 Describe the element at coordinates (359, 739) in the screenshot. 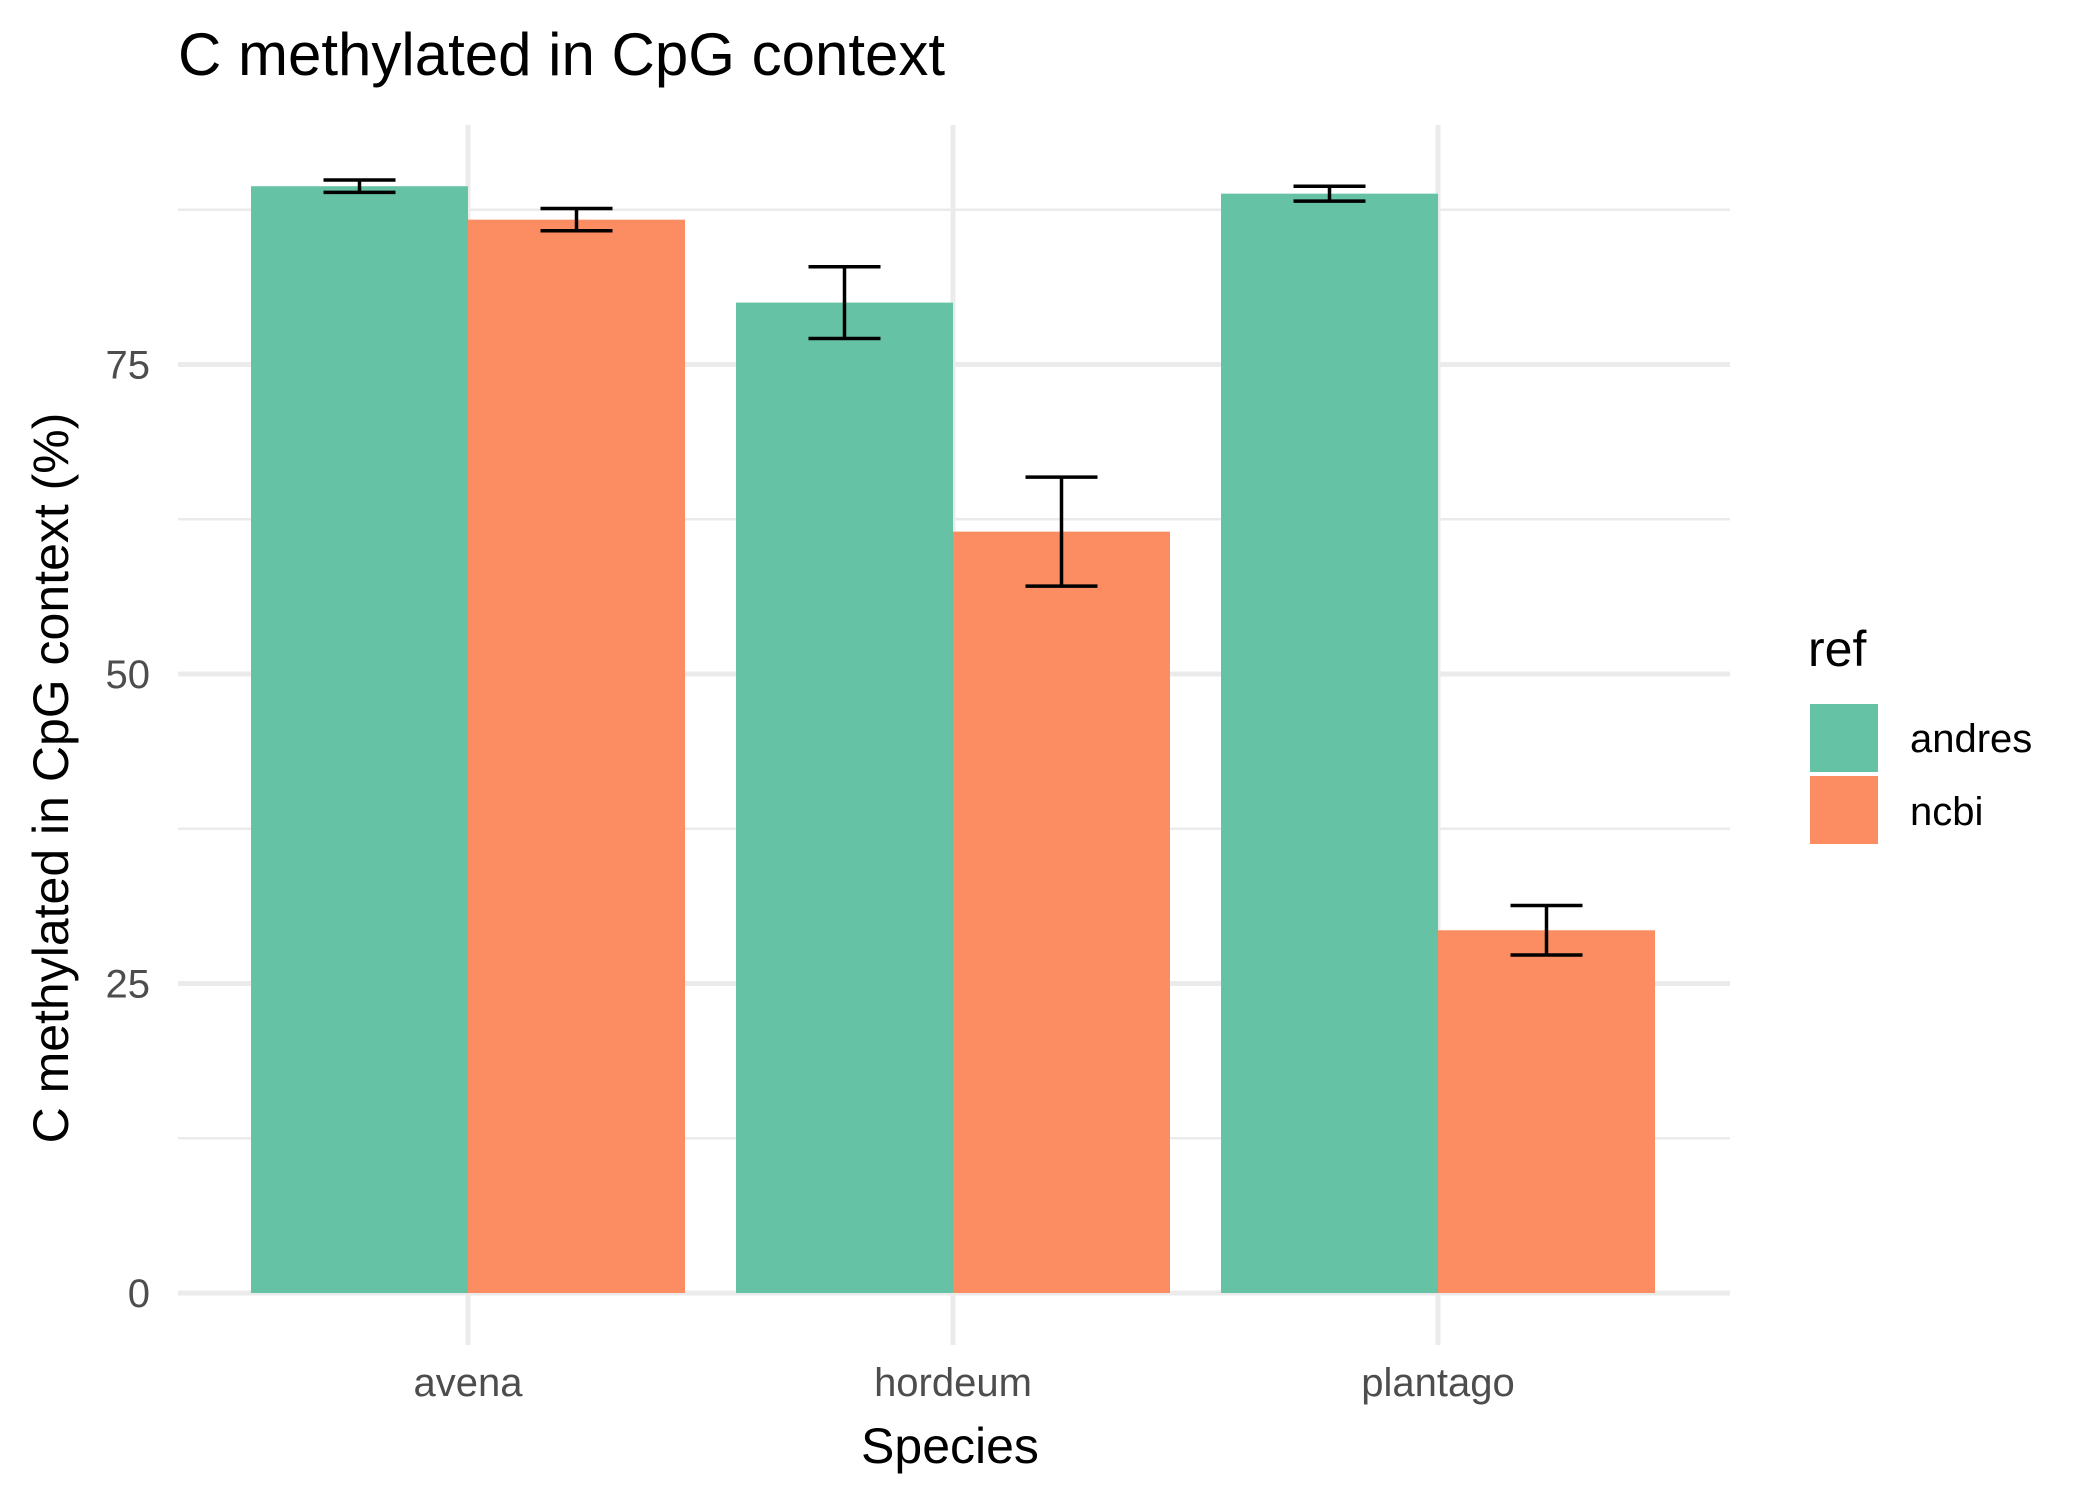

I see `bar-andres-avena` at that location.